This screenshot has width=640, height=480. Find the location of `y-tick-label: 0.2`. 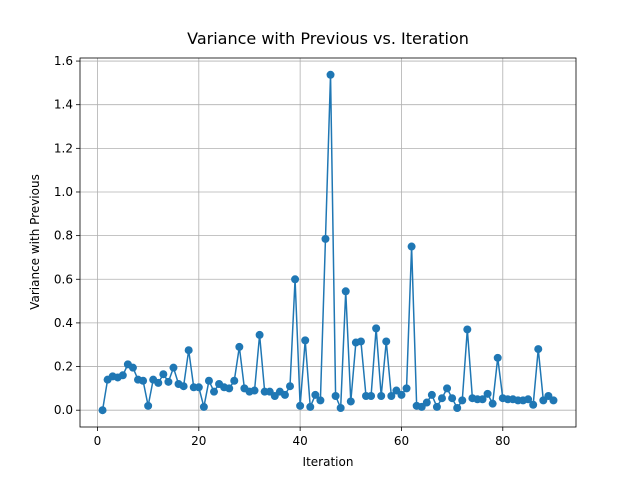

y-tick-label: 0.2 is located at coordinates (63, 367).